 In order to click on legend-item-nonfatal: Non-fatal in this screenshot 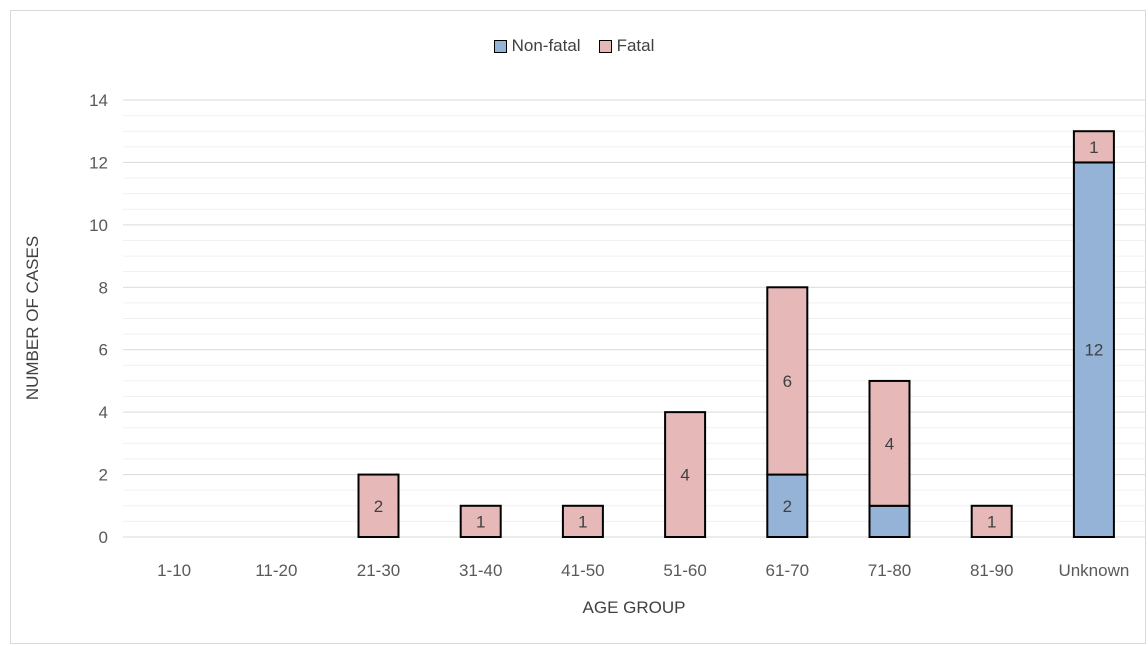, I will do `click(537, 46)`.